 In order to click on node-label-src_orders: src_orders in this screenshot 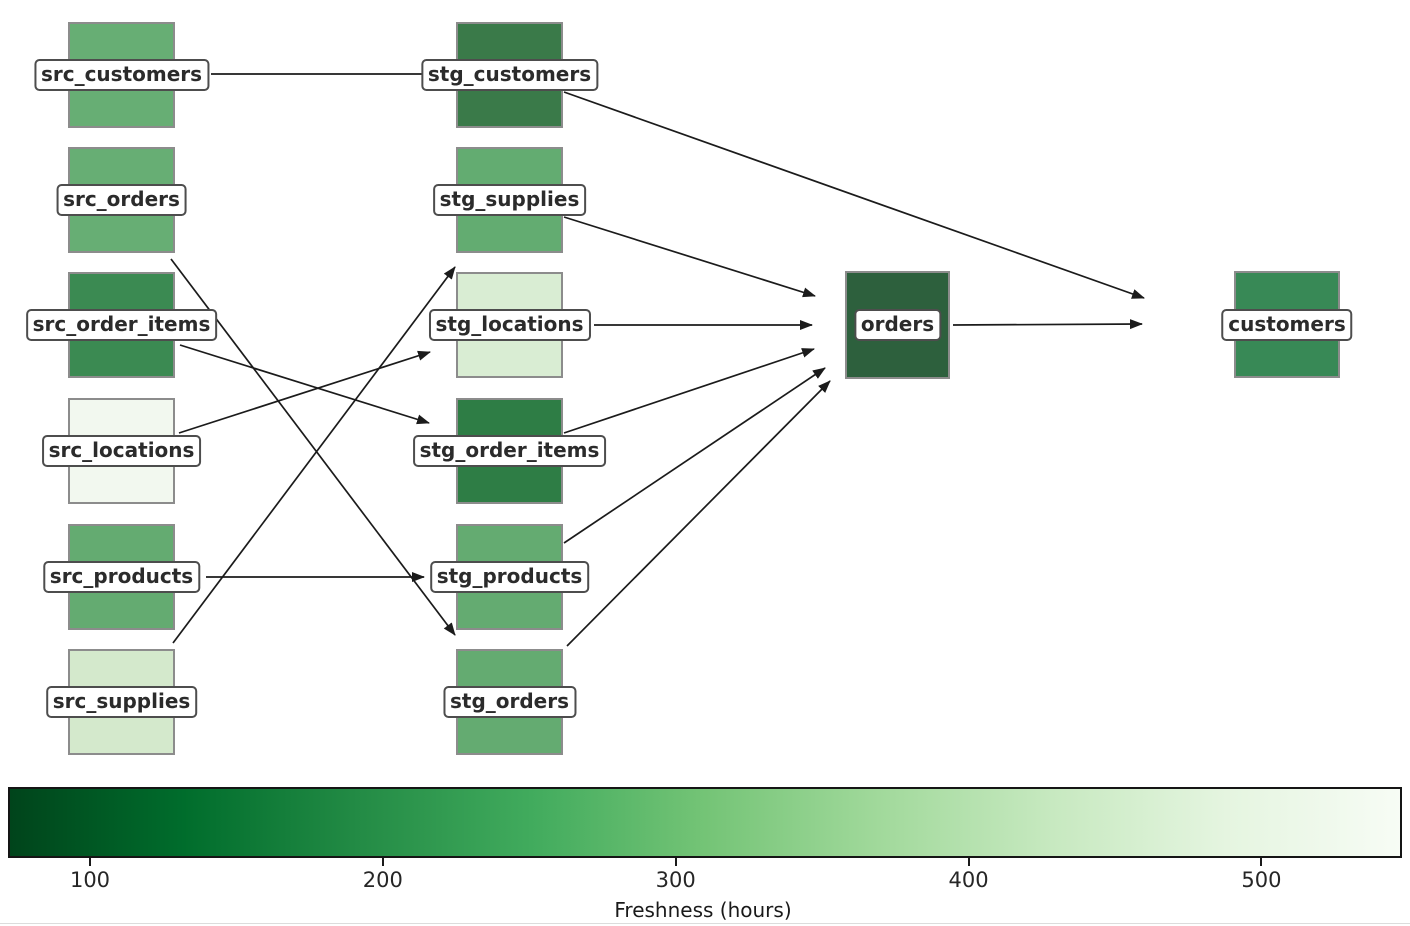, I will do `click(121, 200)`.